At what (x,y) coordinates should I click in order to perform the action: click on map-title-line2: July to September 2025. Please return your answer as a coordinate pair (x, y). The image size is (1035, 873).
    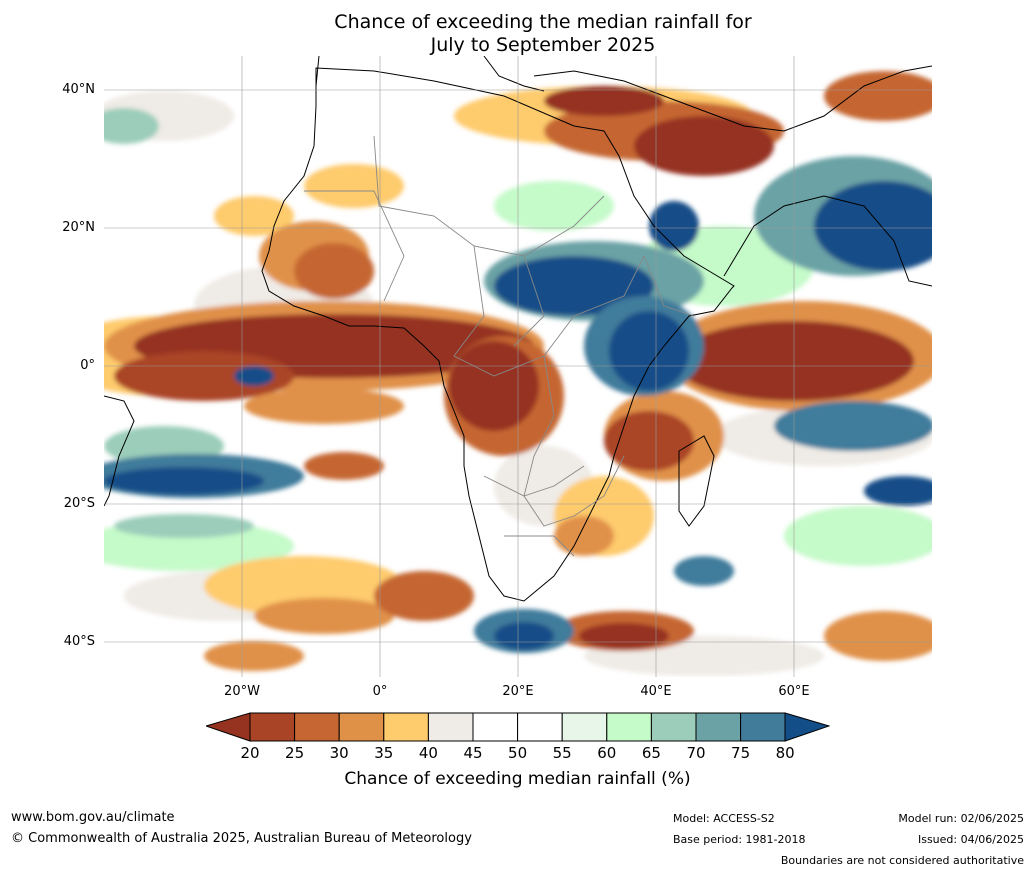
    Looking at the image, I should click on (543, 45).